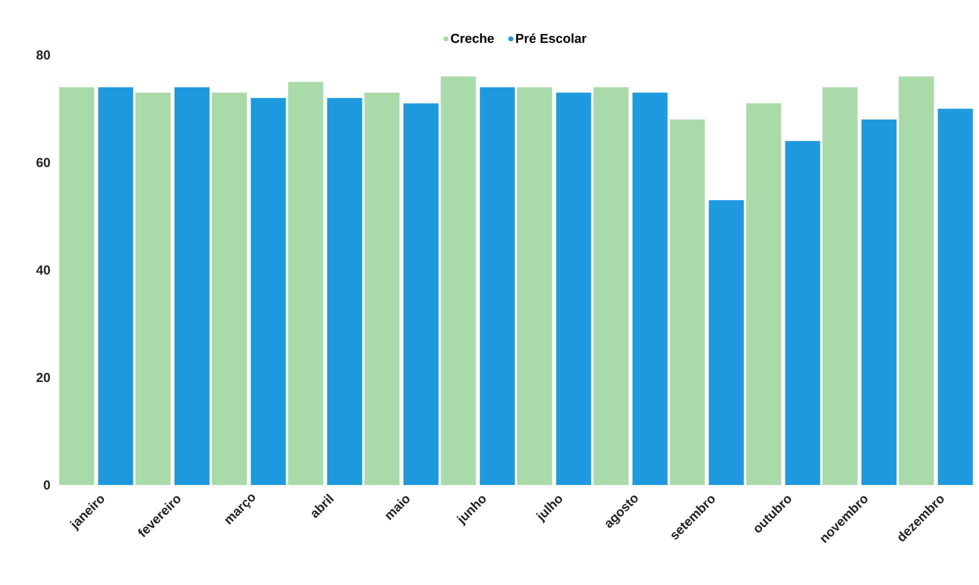 The image size is (979, 585). What do you see at coordinates (472, 38) in the screenshot?
I see `legend-label: Creche` at bounding box center [472, 38].